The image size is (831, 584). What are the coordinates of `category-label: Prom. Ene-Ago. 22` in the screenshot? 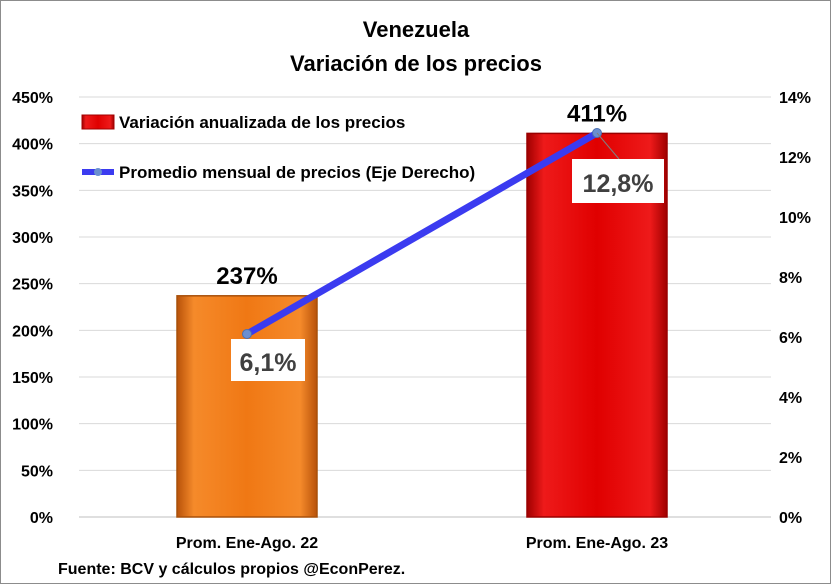 It's located at (247, 543).